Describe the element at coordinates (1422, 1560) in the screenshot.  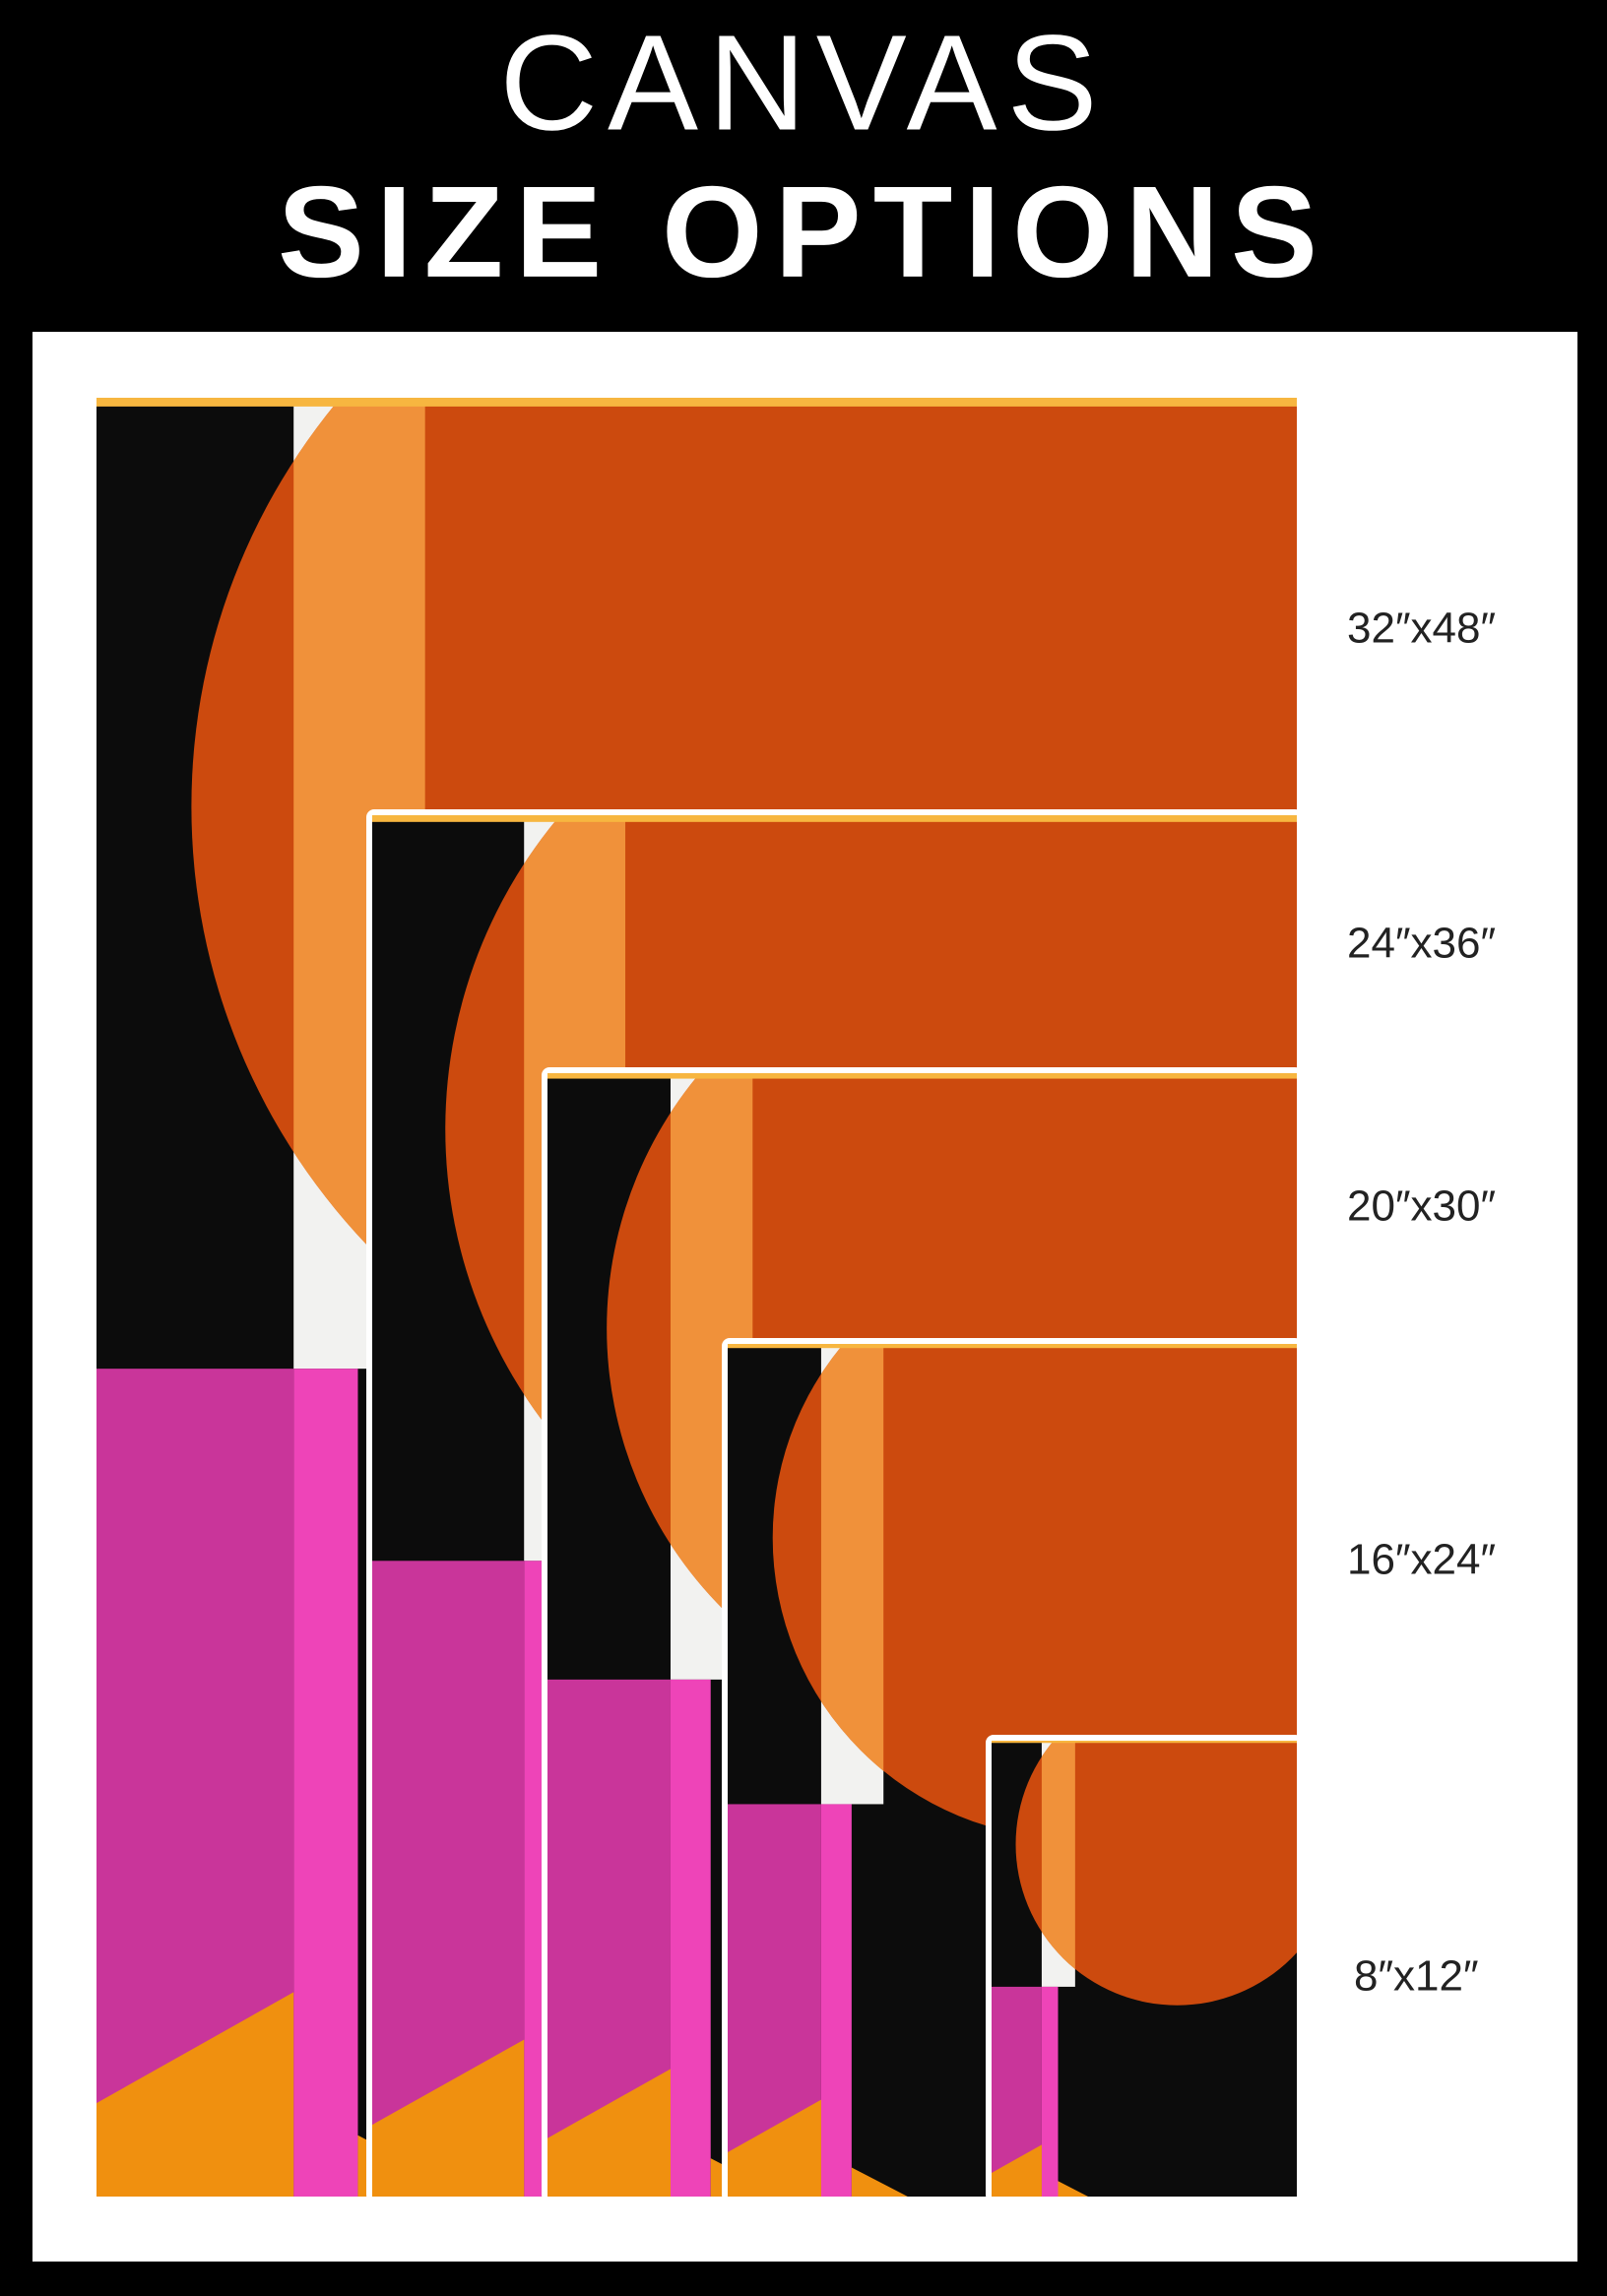
I see `size-label: 16″x24″` at that location.